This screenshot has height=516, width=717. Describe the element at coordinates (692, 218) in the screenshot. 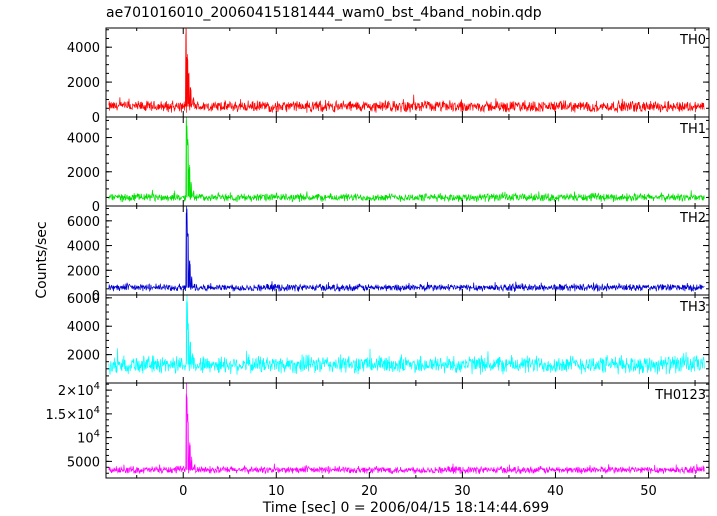

I see `panel-label-th2: TH2` at that location.